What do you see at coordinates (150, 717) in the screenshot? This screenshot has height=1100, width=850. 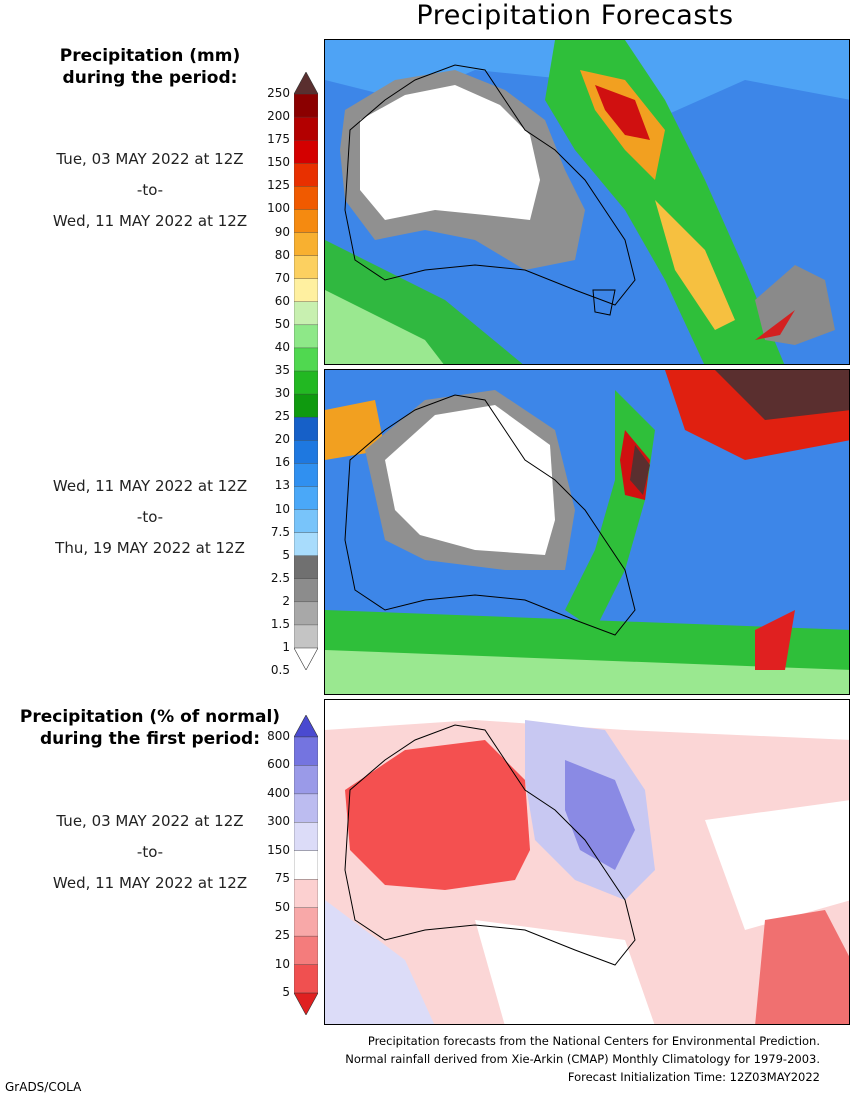 I see `percent-heading-line1: Precipitation (% of normal)` at bounding box center [150, 717].